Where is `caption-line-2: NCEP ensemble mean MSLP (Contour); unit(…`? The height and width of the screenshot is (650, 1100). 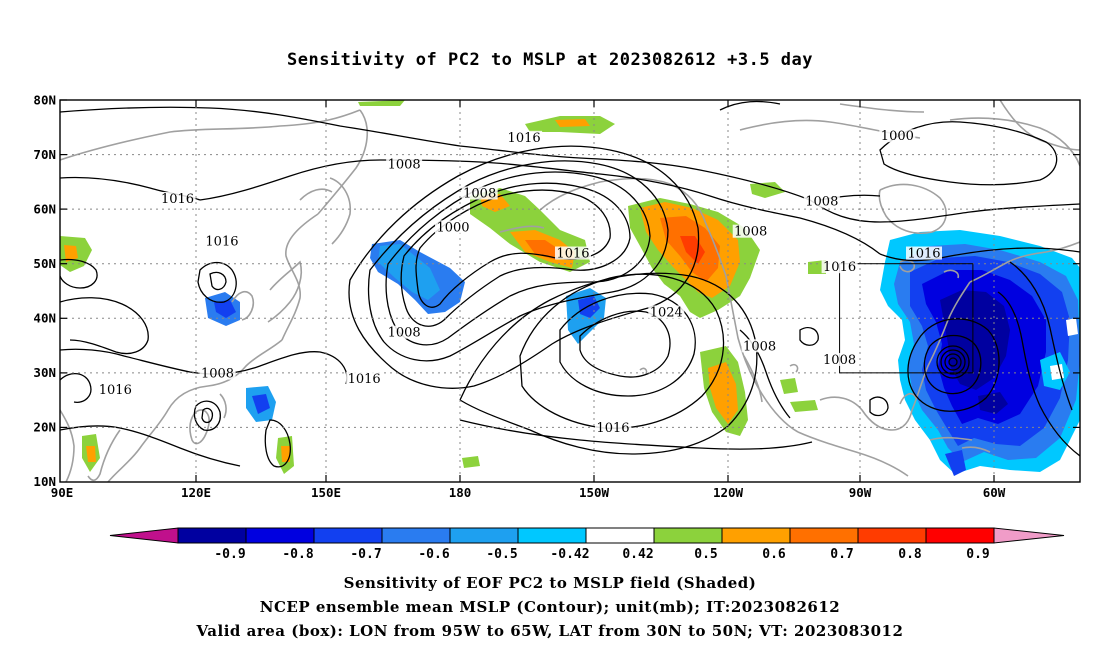 caption-line-2: NCEP ensemble mean MSLP (Contour); unit(… is located at coordinates (550, 607).